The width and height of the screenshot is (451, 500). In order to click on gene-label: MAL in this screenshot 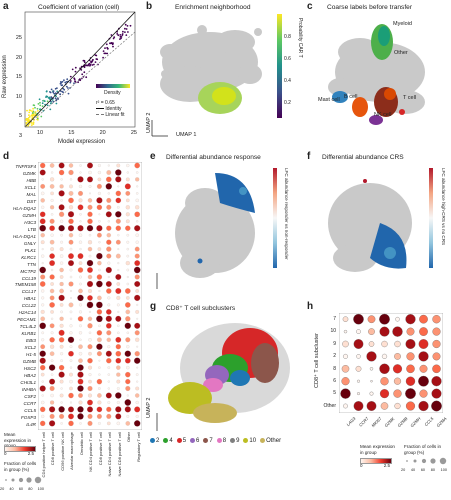, I will do `click(31, 194)`.